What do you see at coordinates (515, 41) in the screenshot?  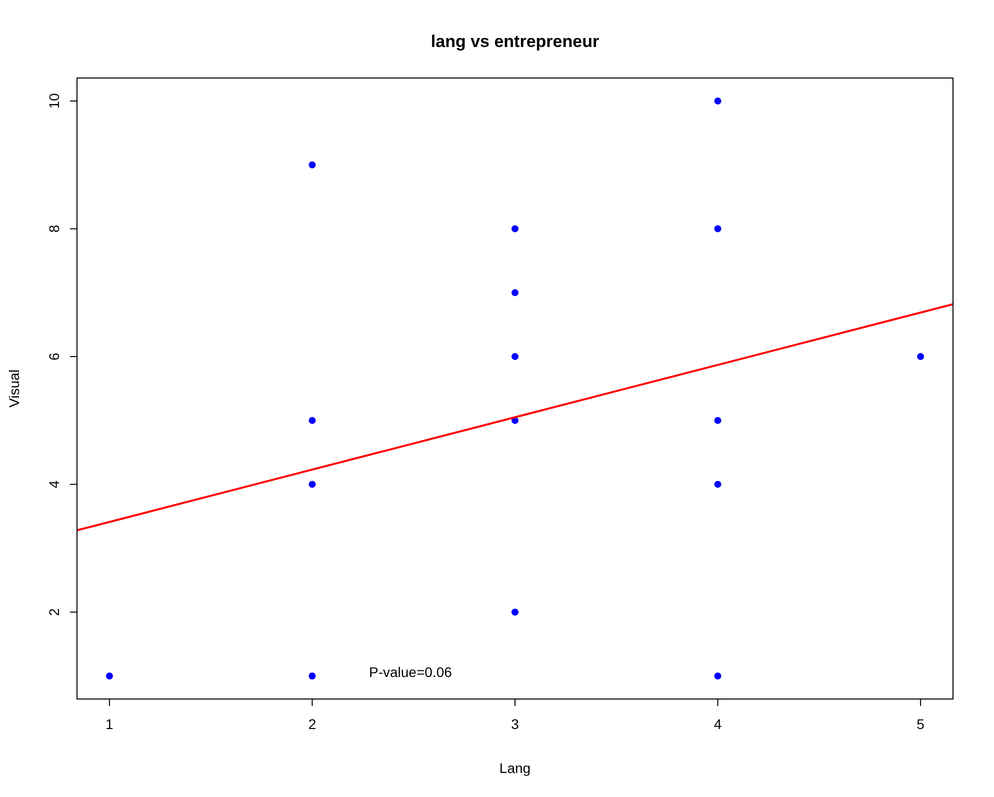 I see `chart-title: lang vs entrepreneur` at bounding box center [515, 41].